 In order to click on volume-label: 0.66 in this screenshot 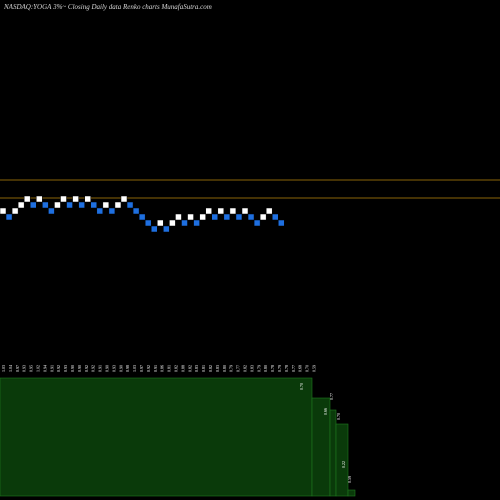, I will do `click(325, 411)`.